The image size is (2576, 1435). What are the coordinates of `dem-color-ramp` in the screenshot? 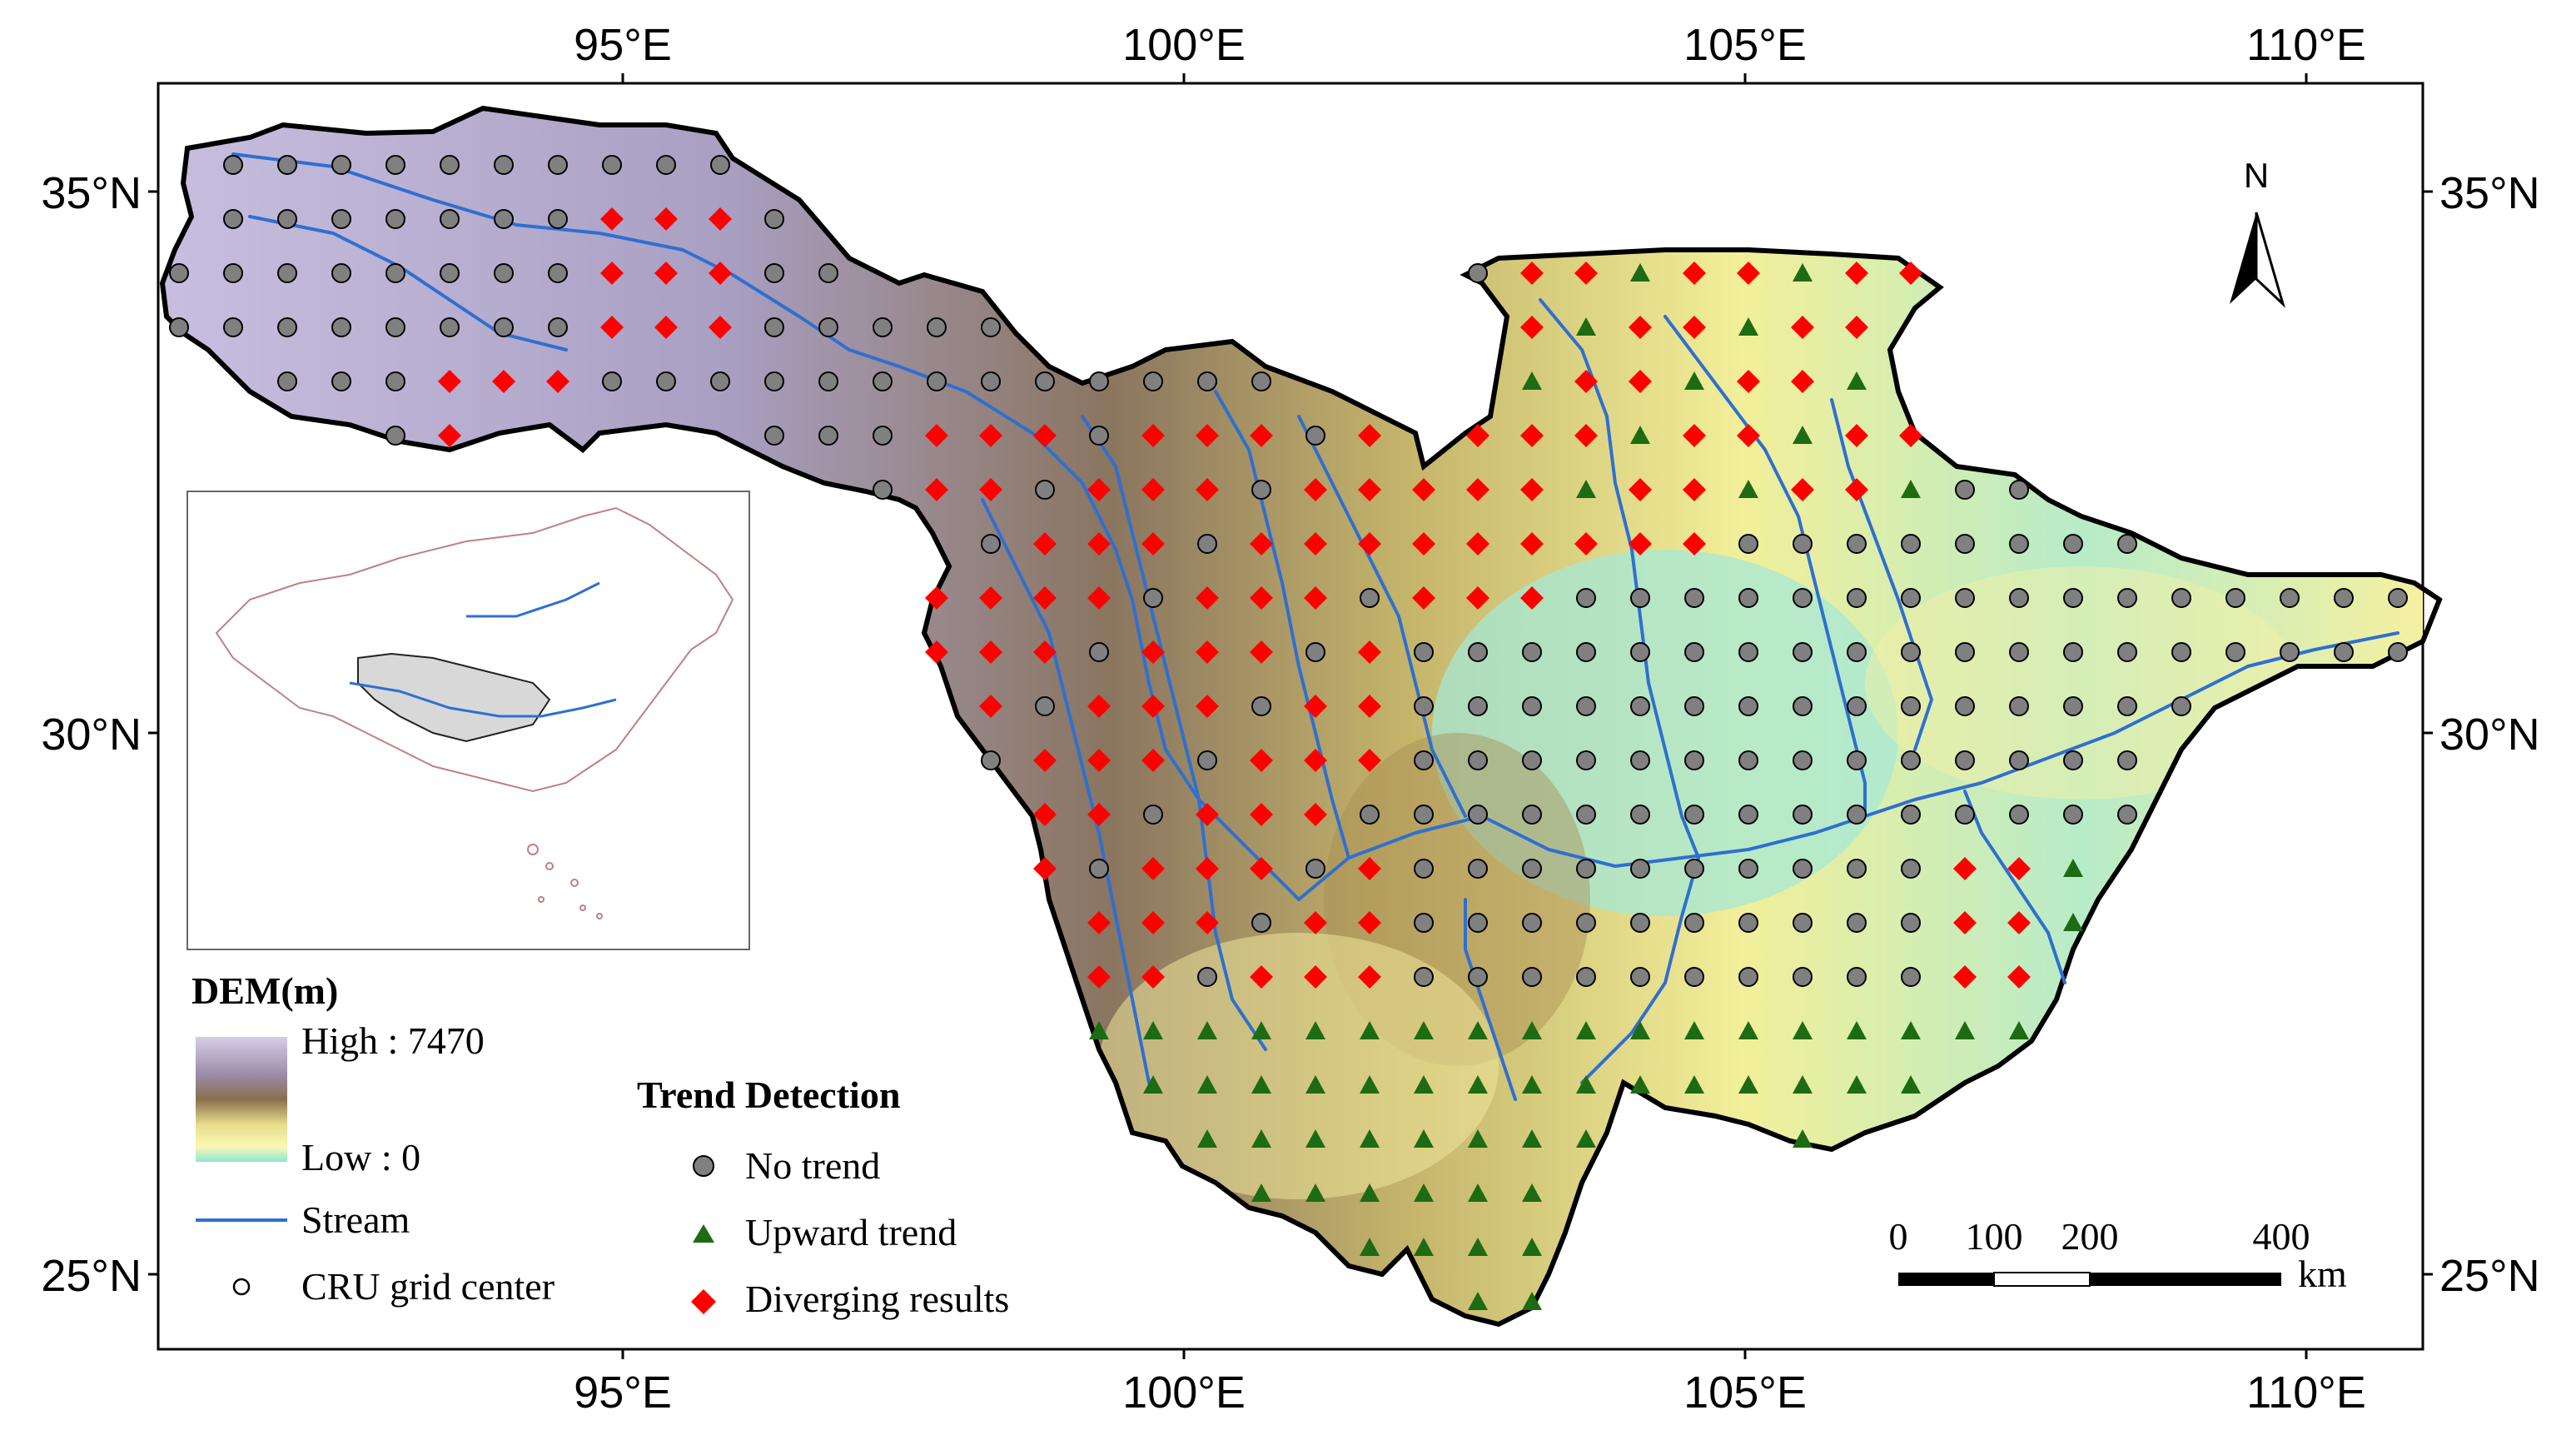 It's located at (241, 1099).